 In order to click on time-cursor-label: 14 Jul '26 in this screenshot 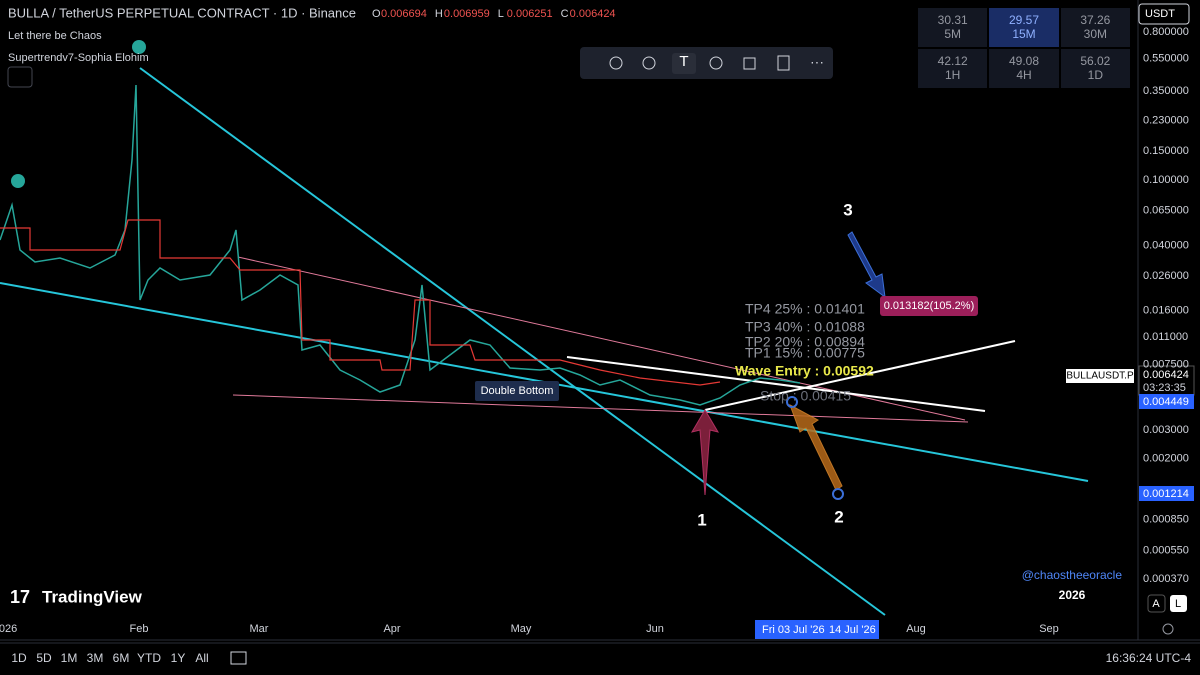, I will do `click(852, 630)`.